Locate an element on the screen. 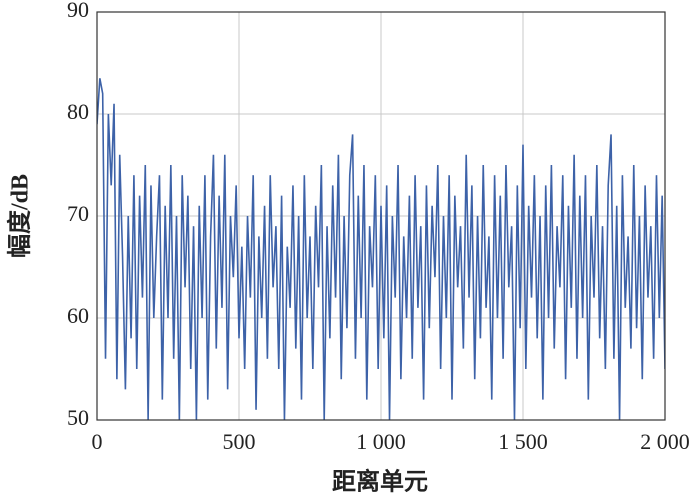 This screenshot has height=501, width=700. x-tick-label: 1 000 is located at coordinates (381, 441).